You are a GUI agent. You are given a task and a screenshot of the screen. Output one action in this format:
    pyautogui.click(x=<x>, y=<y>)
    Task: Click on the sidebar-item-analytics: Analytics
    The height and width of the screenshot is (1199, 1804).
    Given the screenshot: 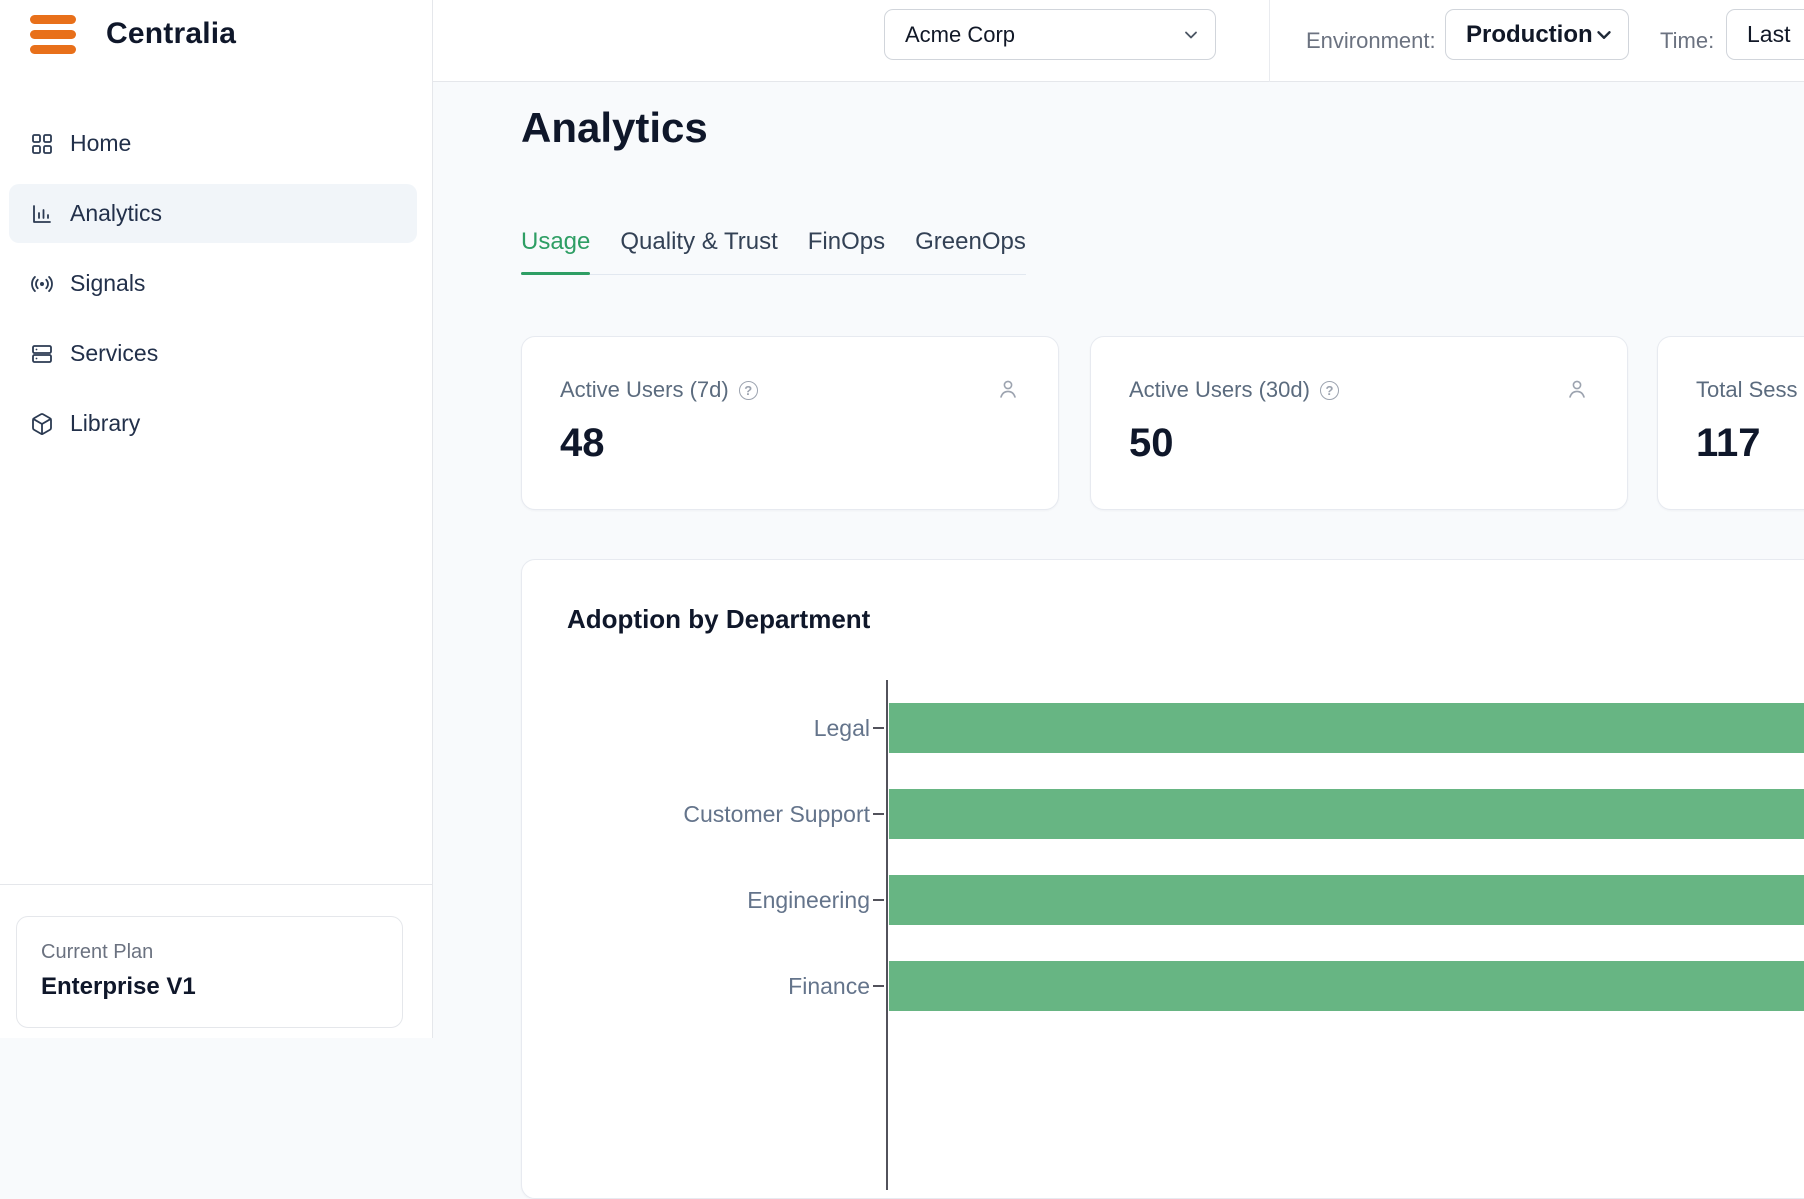 What is the action you would take?
    pyautogui.click(x=213, y=213)
    